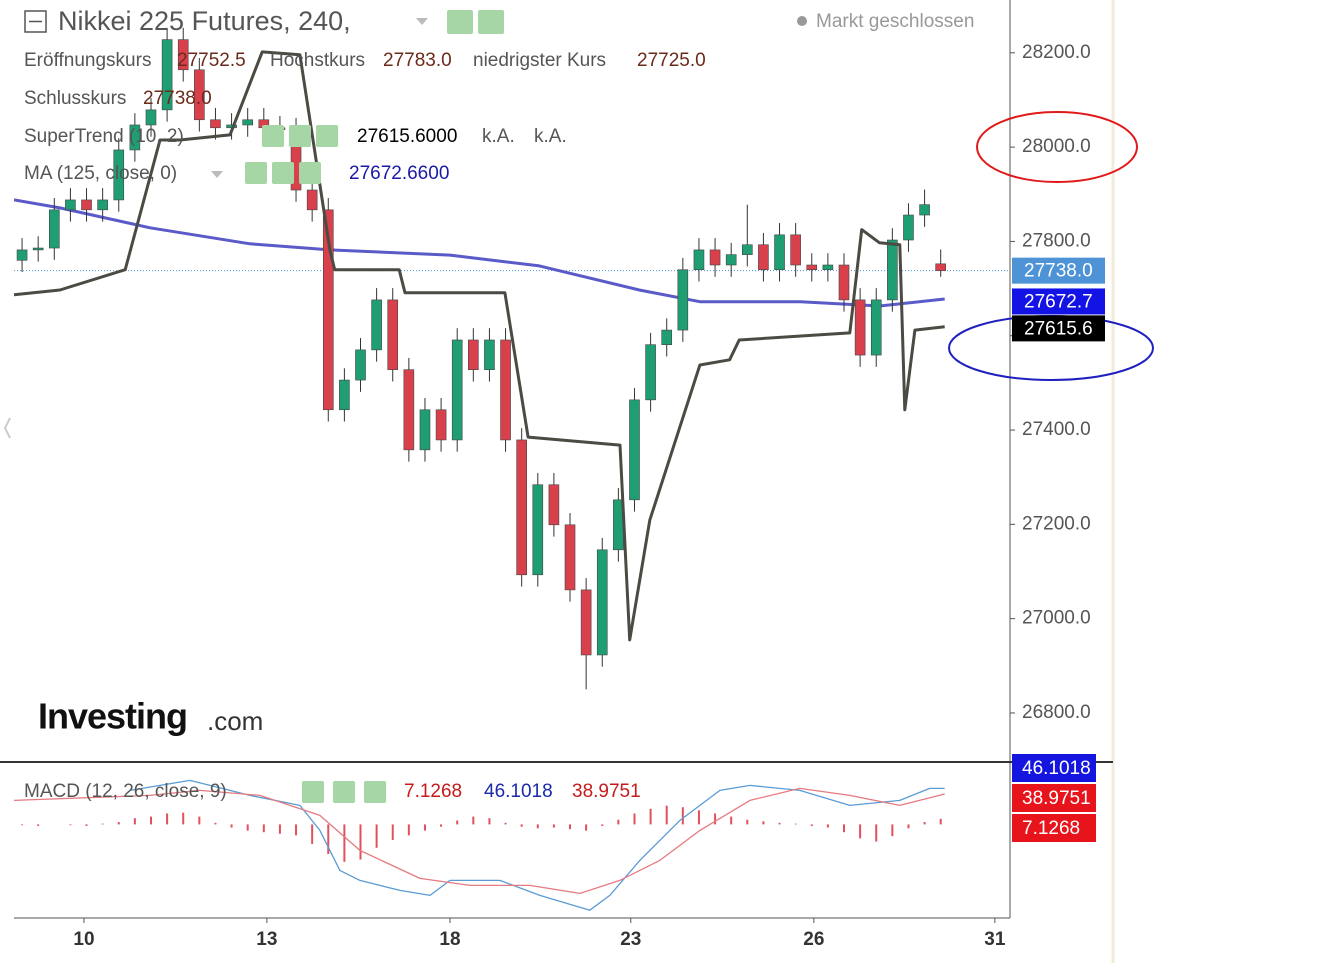 This screenshot has width=1330, height=963. Describe the element at coordinates (35, 21) in the screenshot. I see `collapse-button` at that location.